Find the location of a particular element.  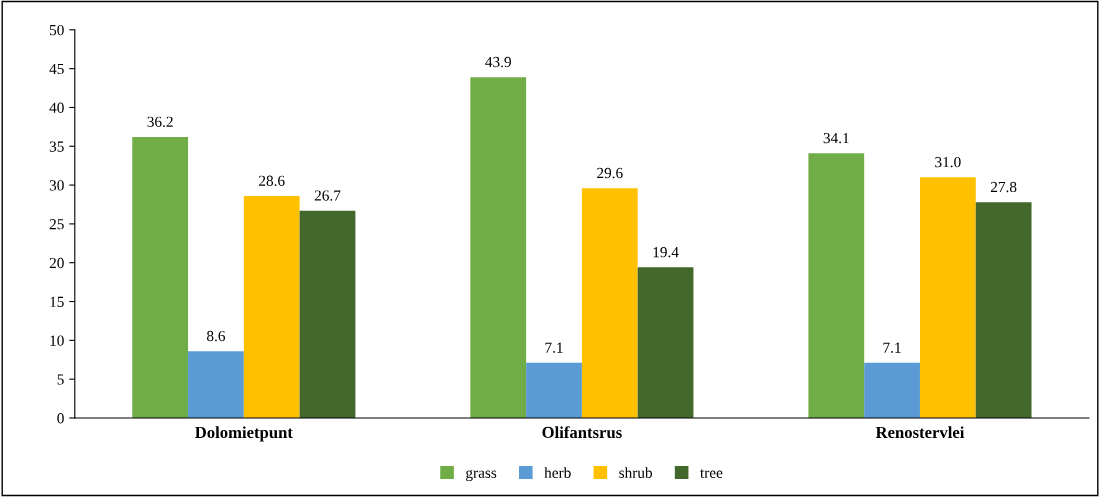

y-tick-label: 10 is located at coordinates (57, 340).